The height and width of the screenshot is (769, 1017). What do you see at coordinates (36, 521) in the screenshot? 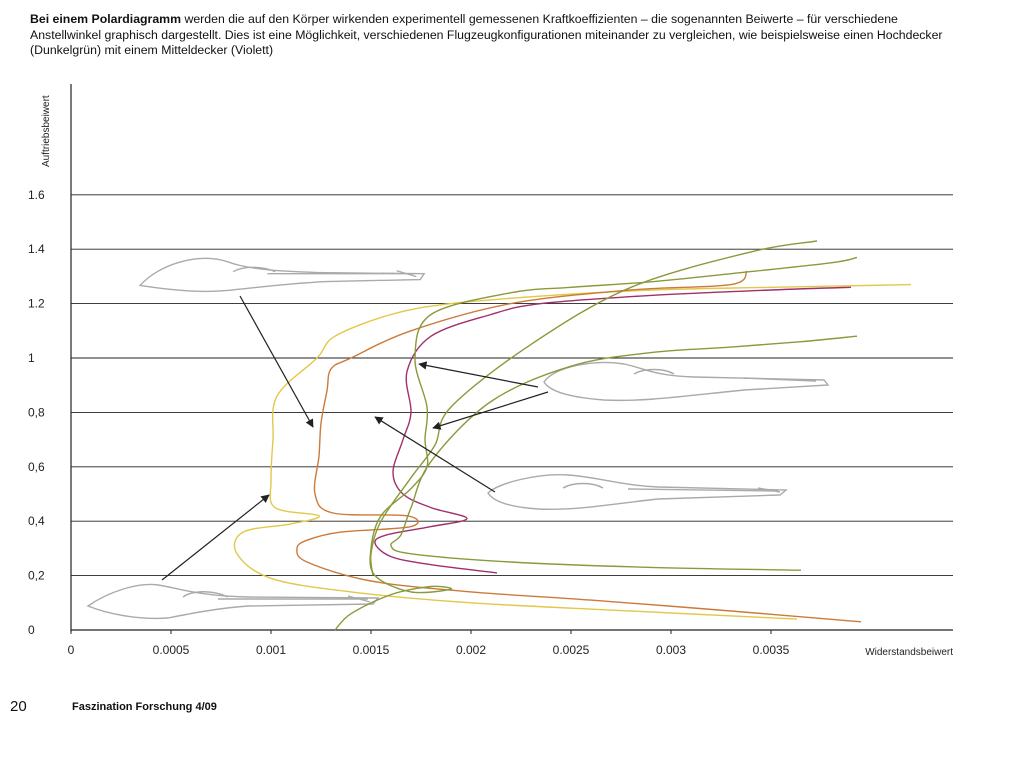
I see `y-tick-label: 0,4` at bounding box center [36, 521].